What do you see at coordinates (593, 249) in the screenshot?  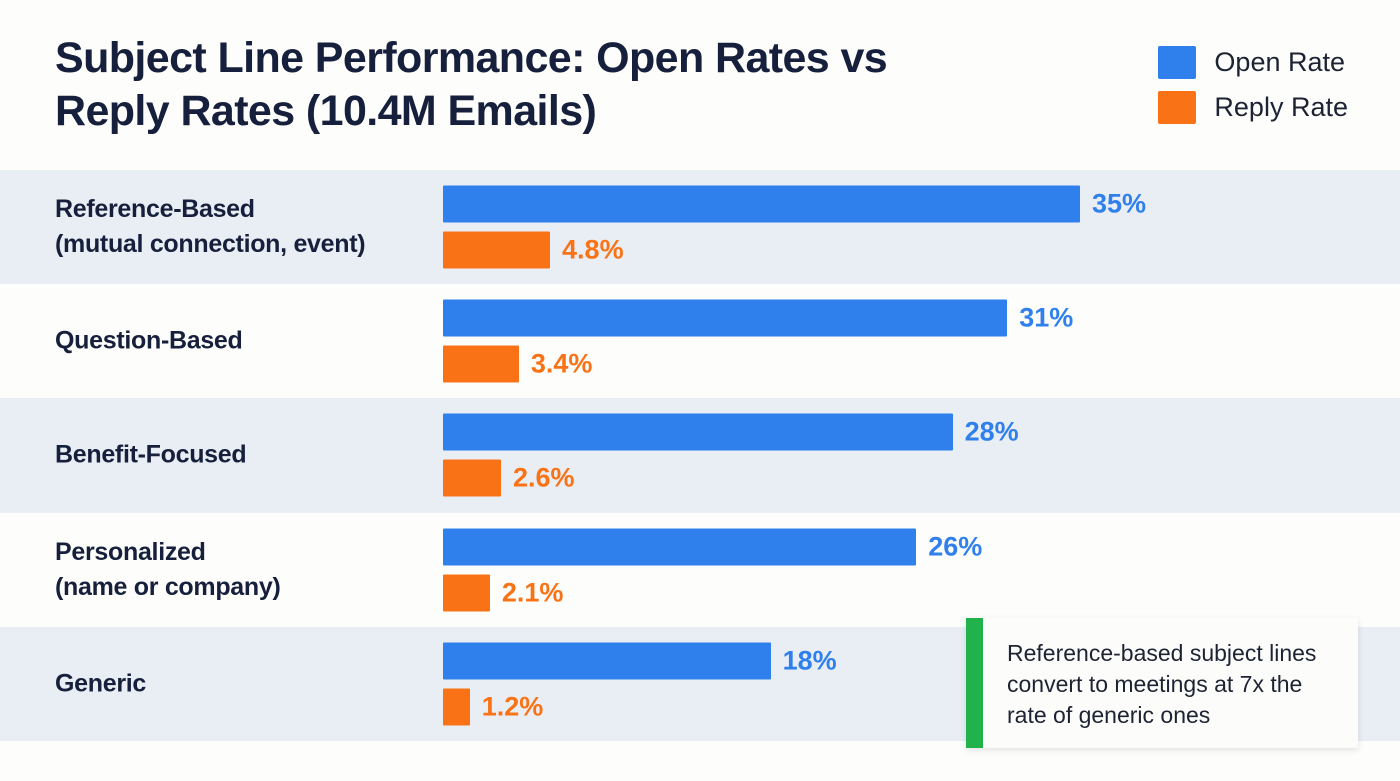 I see `bar-value-reply-rate: 4.8%` at bounding box center [593, 249].